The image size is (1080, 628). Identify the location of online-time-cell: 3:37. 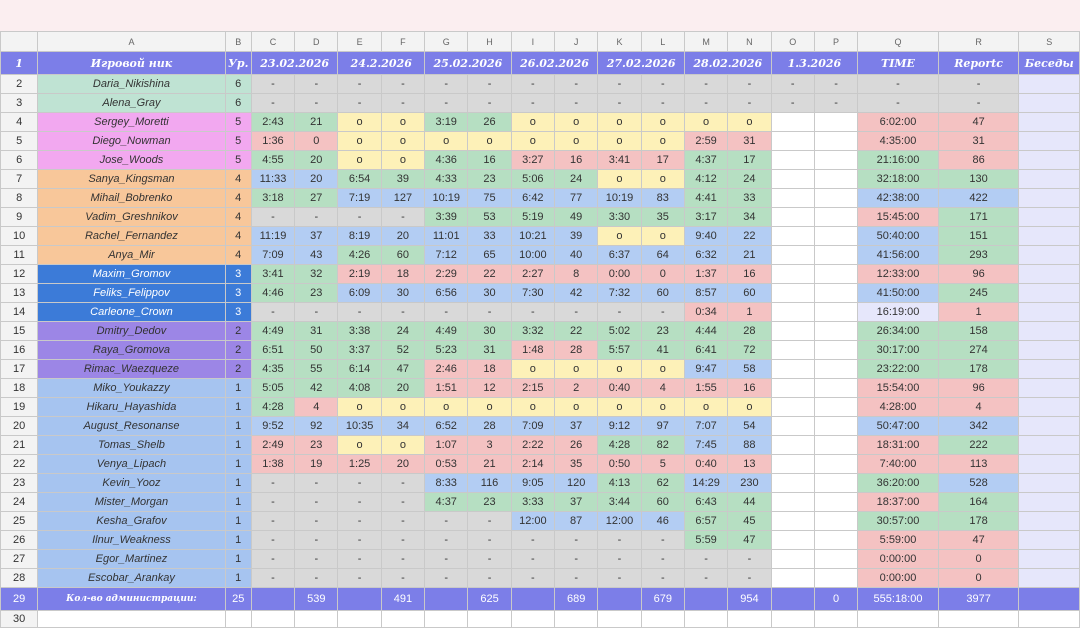
(359, 350).